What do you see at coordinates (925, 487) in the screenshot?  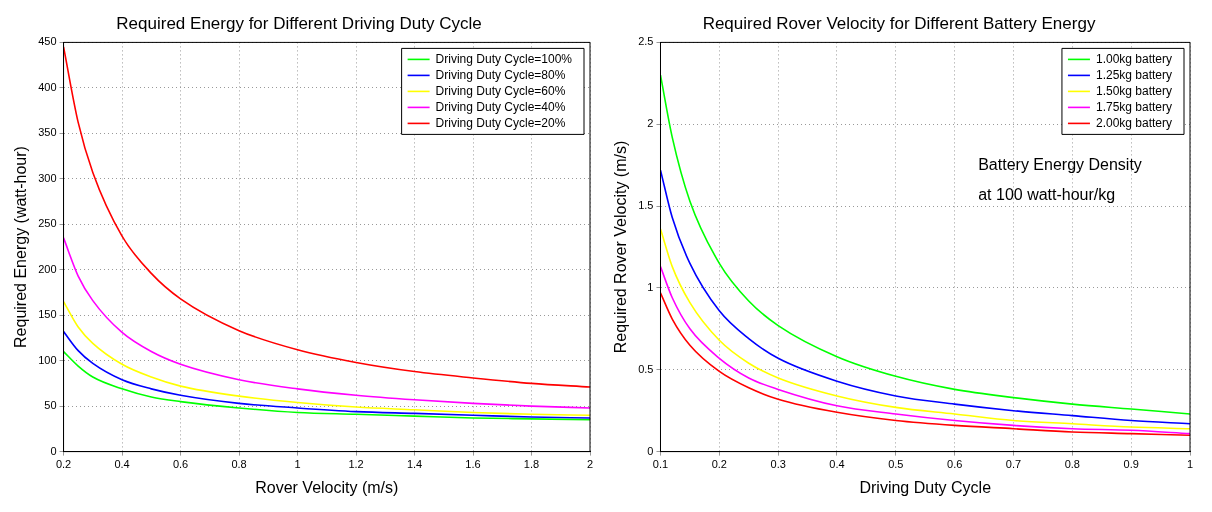 I see `x-axis-title: Driving Duty Cycle` at bounding box center [925, 487].